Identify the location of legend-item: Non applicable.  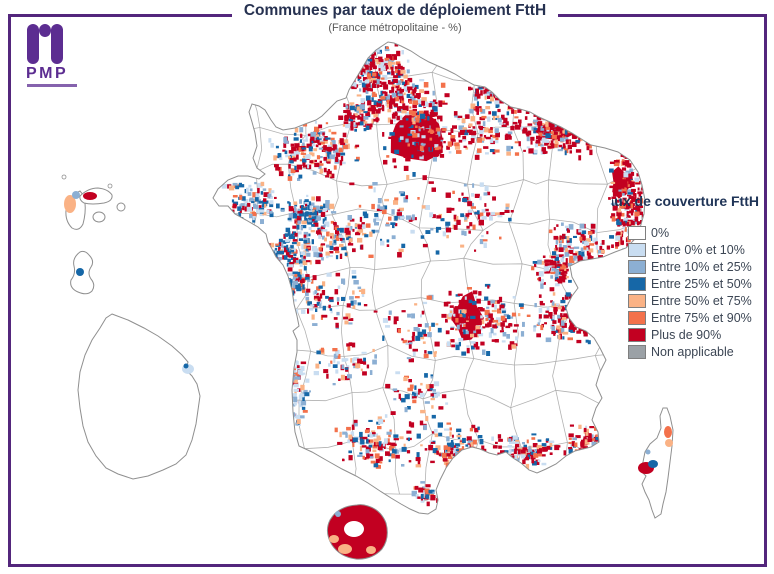
(695, 351).